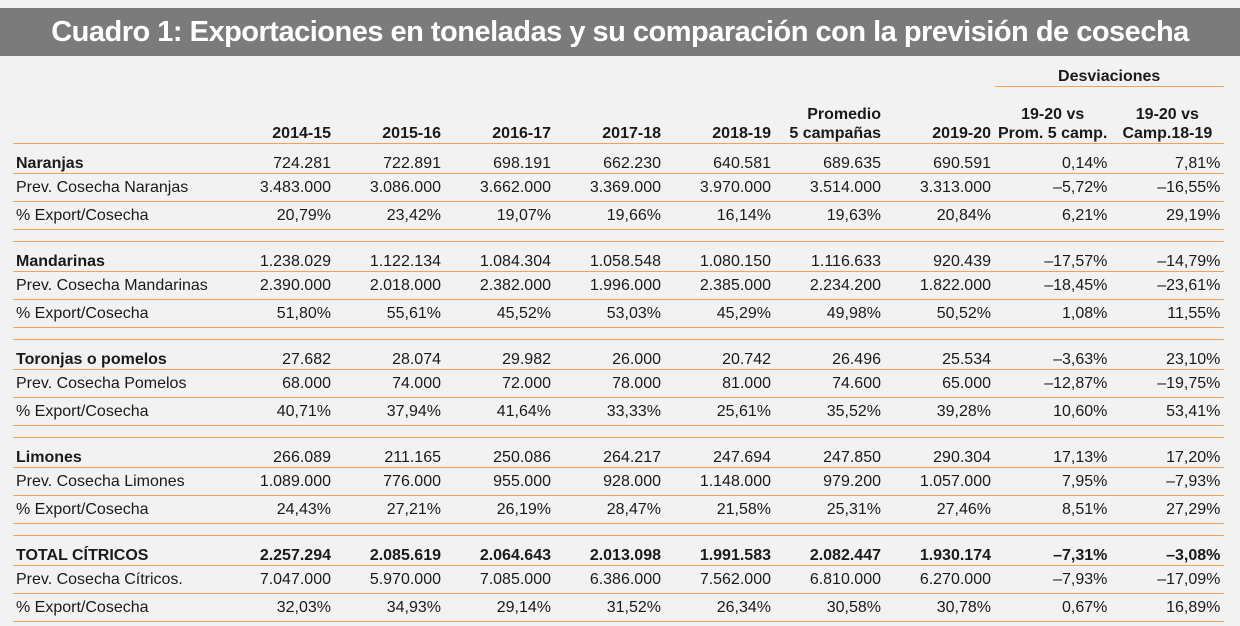 Image resolution: width=1240 pixels, height=626 pixels. I want to click on table-cell: 6.386.000, so click(610, 579).